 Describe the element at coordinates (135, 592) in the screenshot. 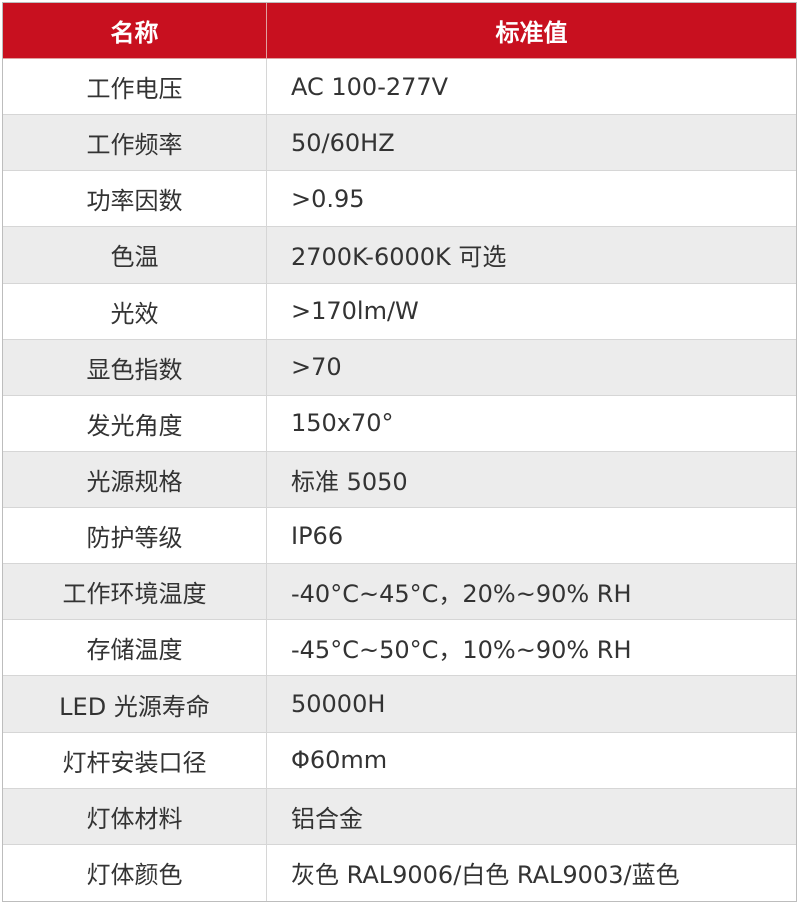

I see `name-cell: 工作环境温度` at that location.